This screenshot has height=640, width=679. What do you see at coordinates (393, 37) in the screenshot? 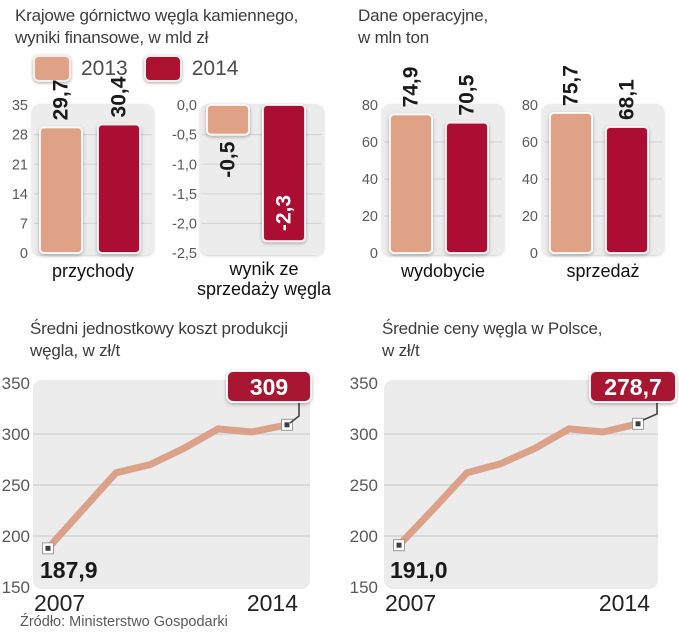
I see `title-line: w mln ton` at bounding box center [393, 37].